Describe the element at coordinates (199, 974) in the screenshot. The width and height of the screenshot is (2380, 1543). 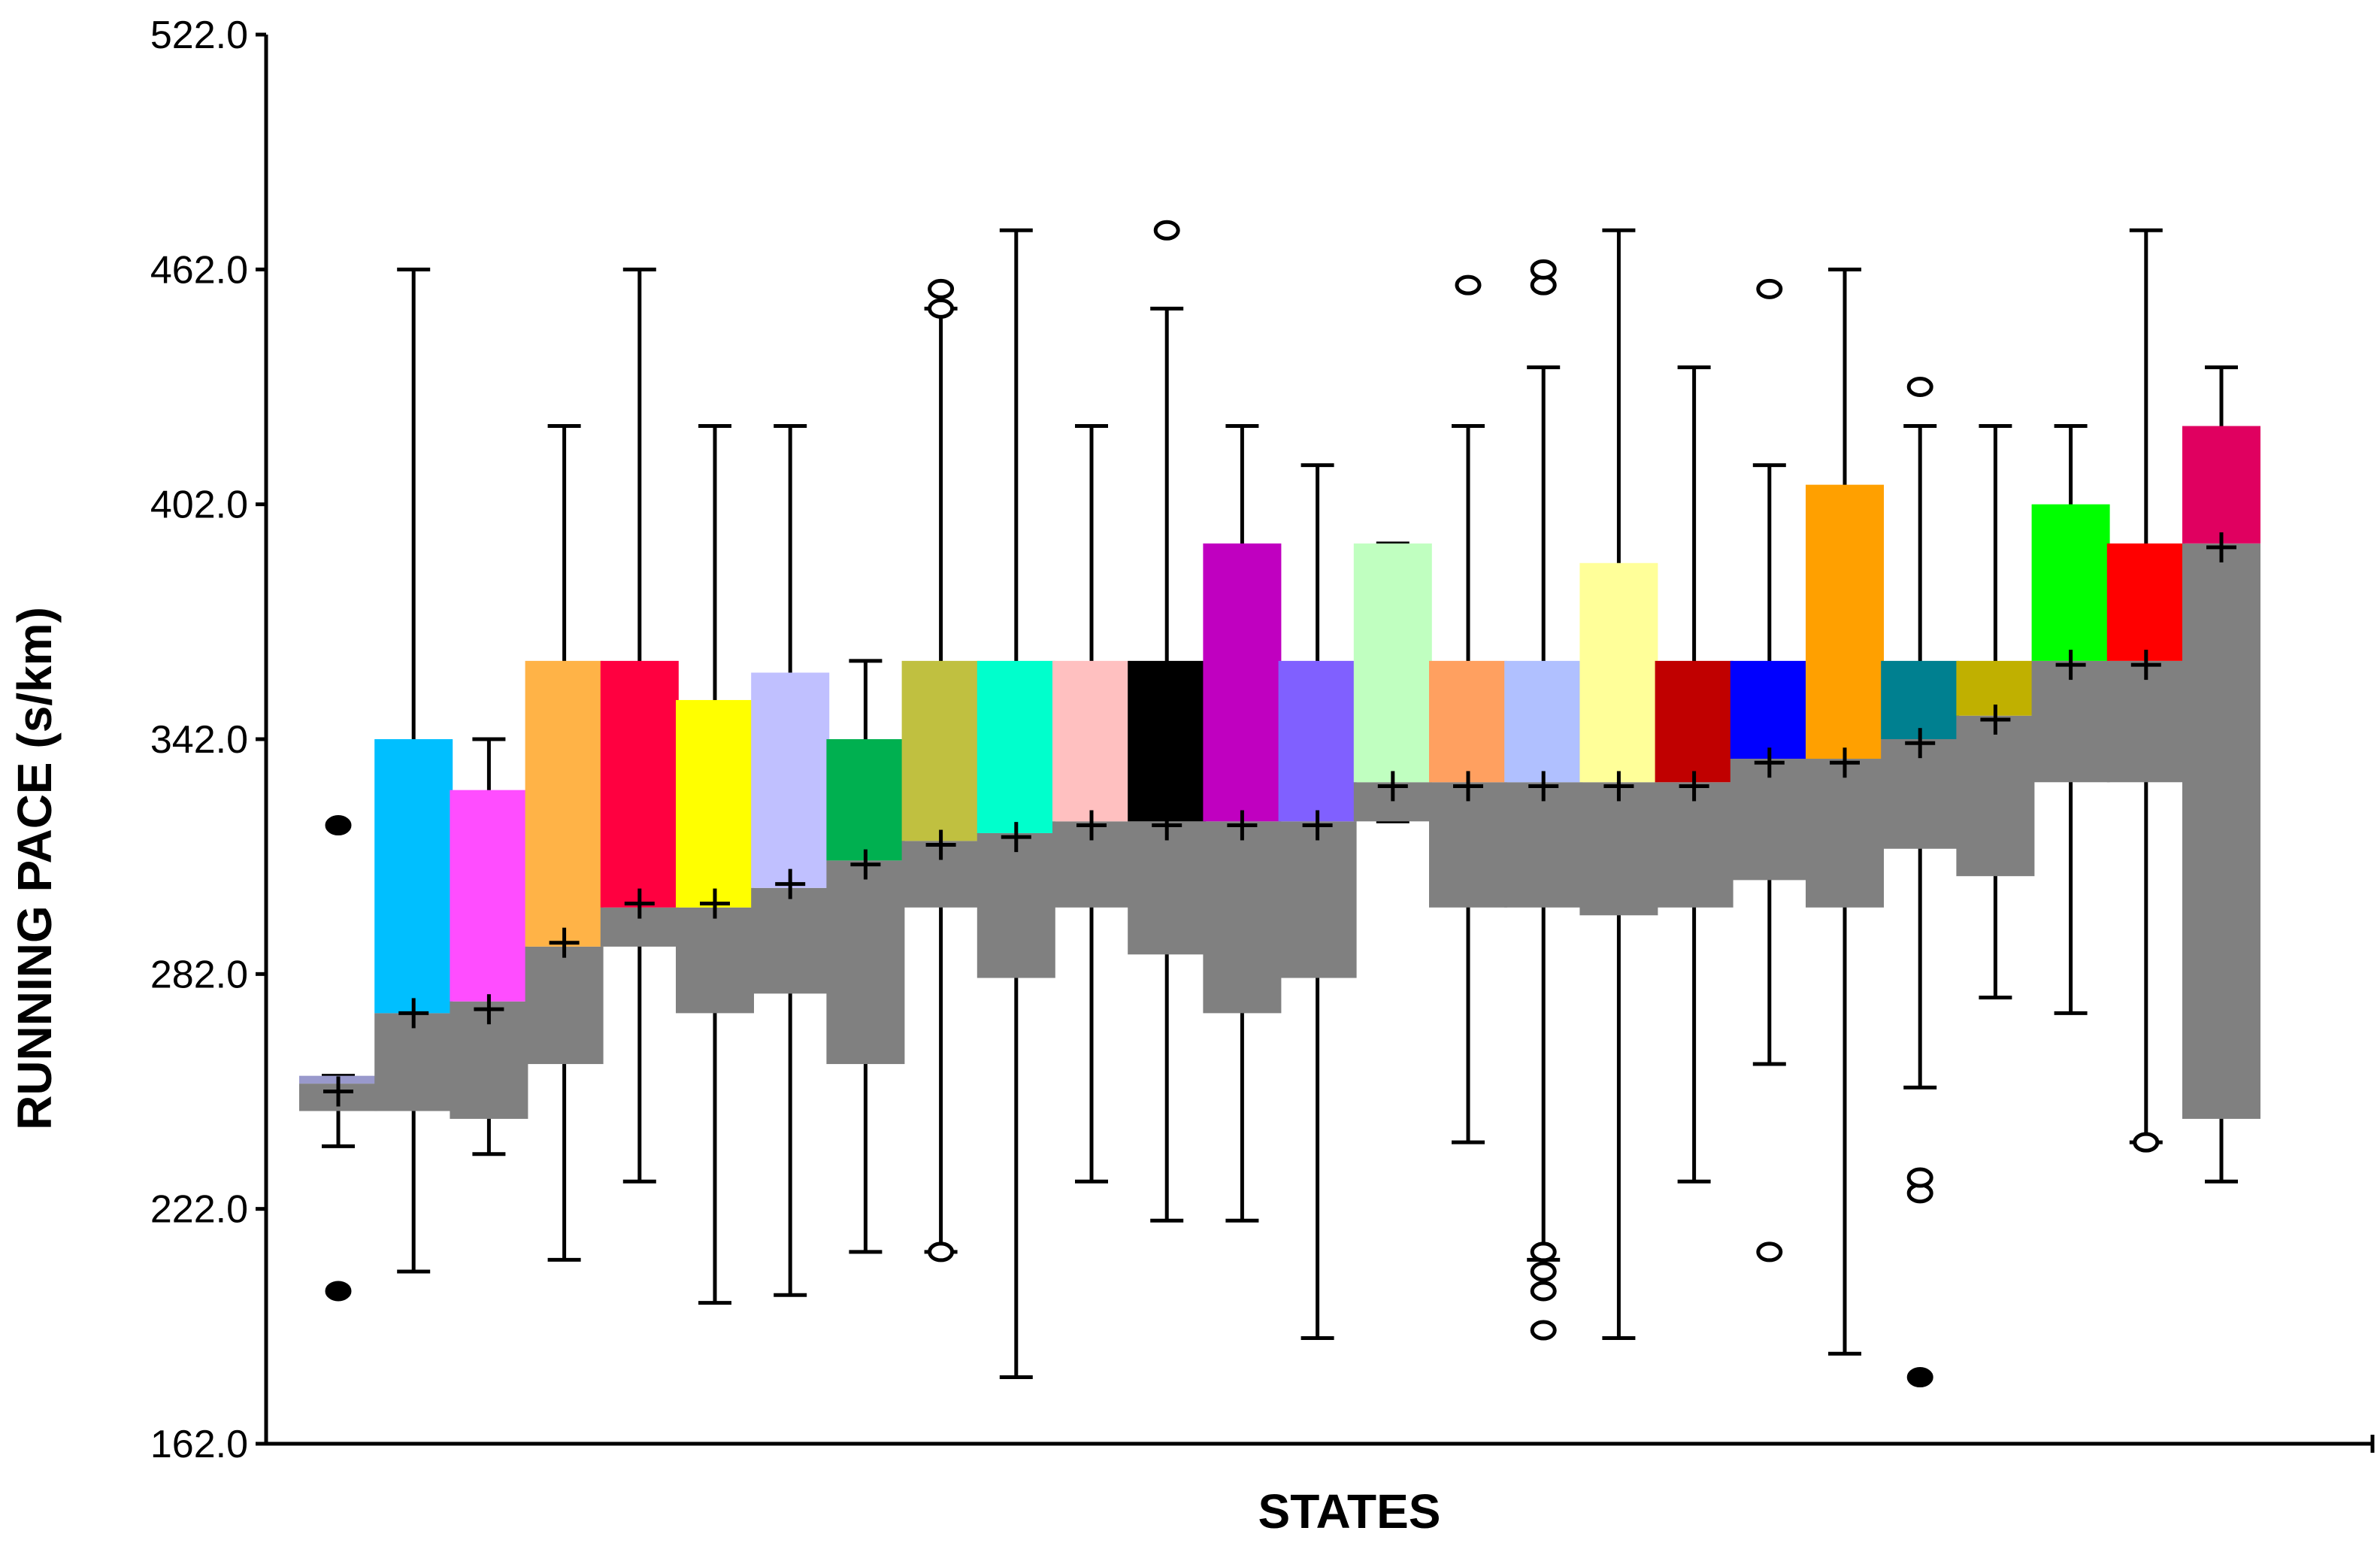
I see `y-tick-label: 282.0` at that location.